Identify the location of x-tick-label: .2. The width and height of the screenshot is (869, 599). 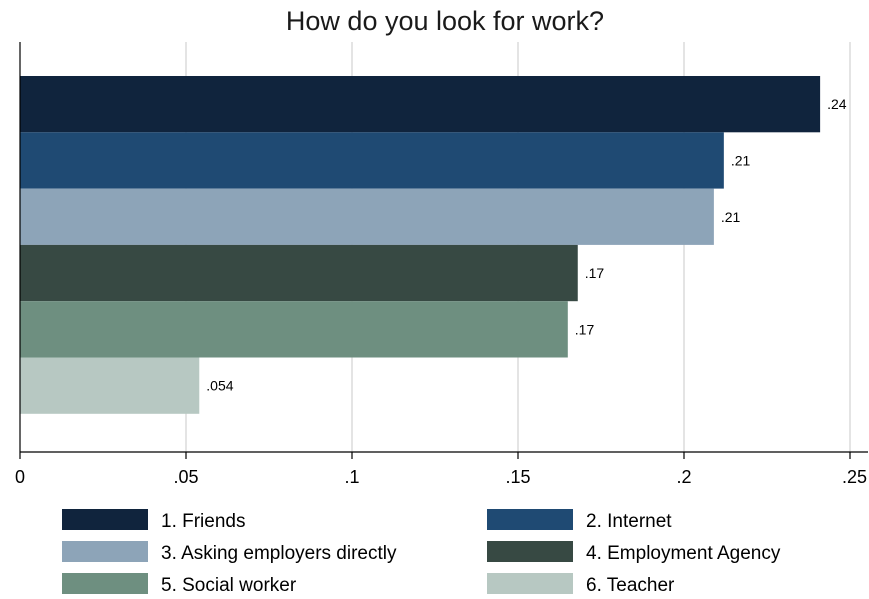
(683, 477).